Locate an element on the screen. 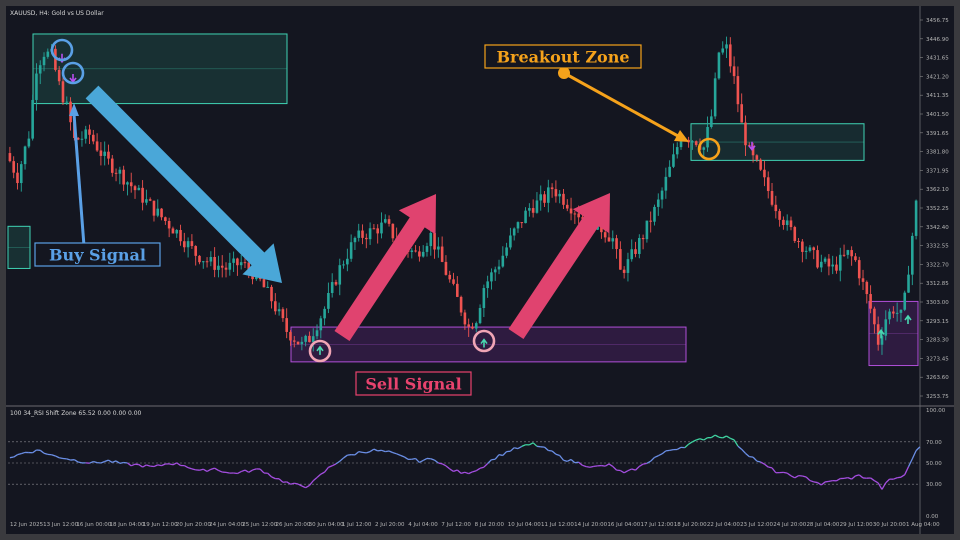 Image resolution: width=960 pixels, height=540 pixels. zone-side is located at coordinates (19, 247).